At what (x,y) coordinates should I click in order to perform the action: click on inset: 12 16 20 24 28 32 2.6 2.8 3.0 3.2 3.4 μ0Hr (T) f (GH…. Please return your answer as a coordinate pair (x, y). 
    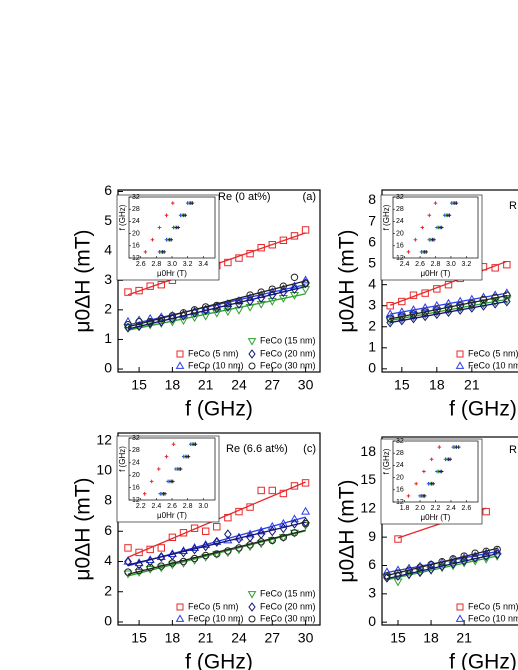
    Looking at the image, I should click on (168, 237).